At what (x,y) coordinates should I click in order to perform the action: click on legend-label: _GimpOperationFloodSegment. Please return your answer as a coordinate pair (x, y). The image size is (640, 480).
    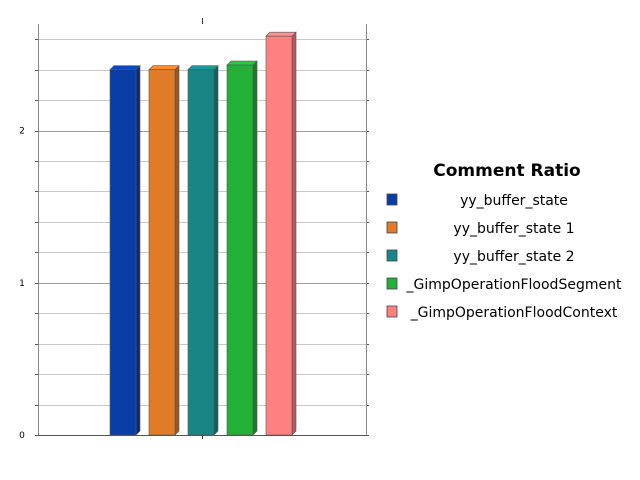
    Looking at the image, I should click on (514, 285).